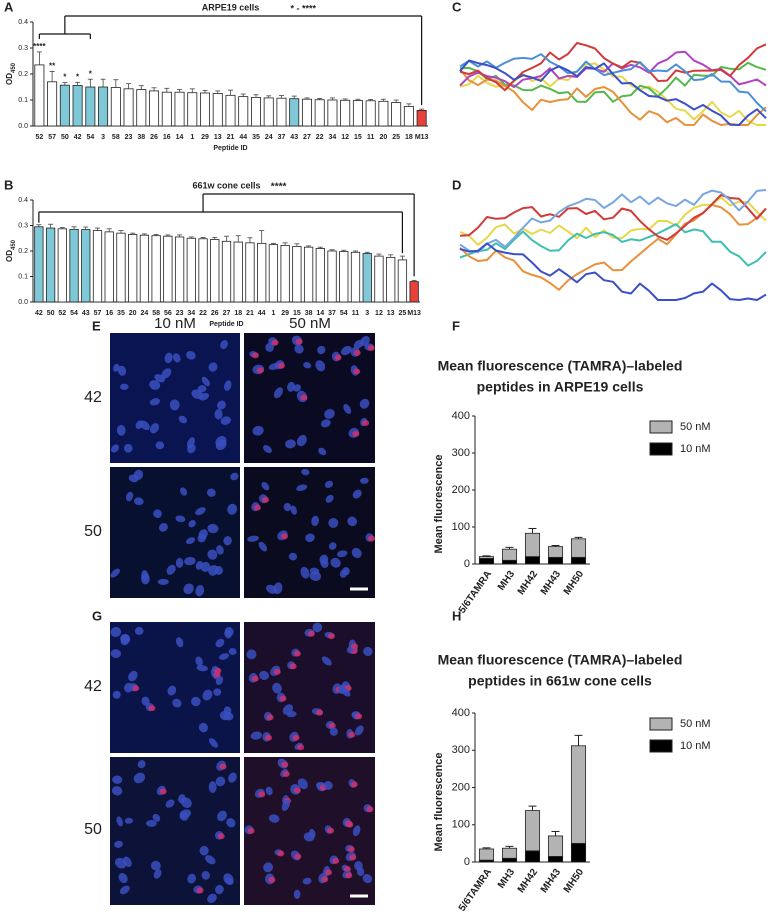  Describe the element at coordinates (695, 449) in the screenshot. I see `legend-label: 10 nM` at that location.